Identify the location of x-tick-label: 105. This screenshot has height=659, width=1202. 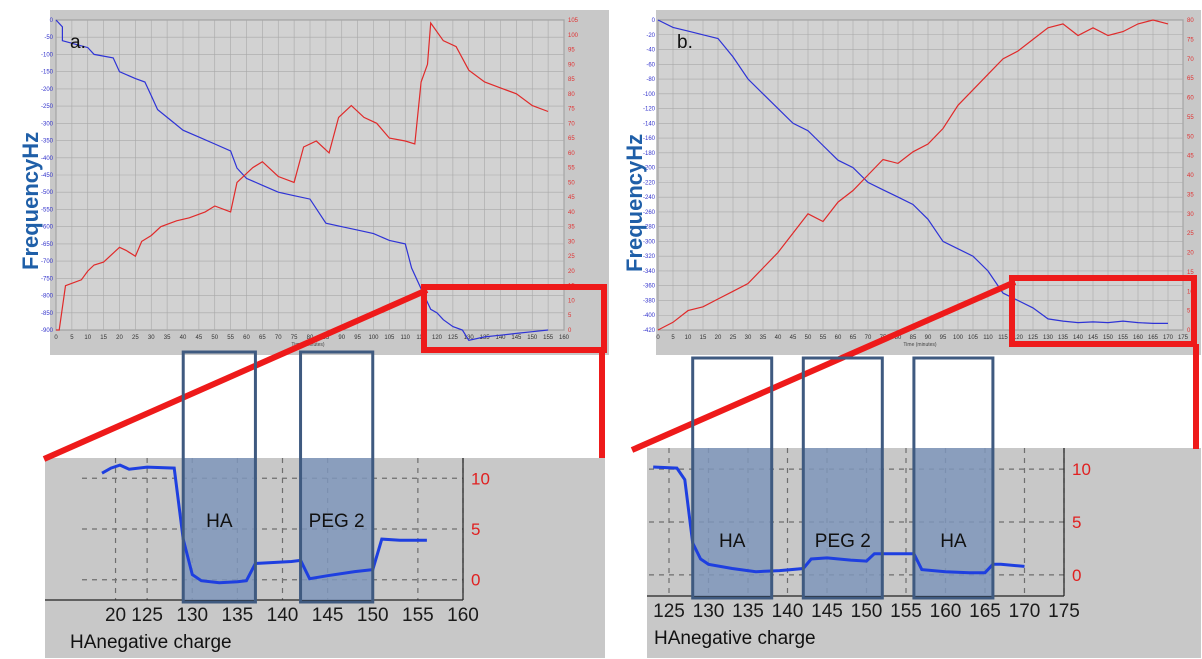
(389, 338).